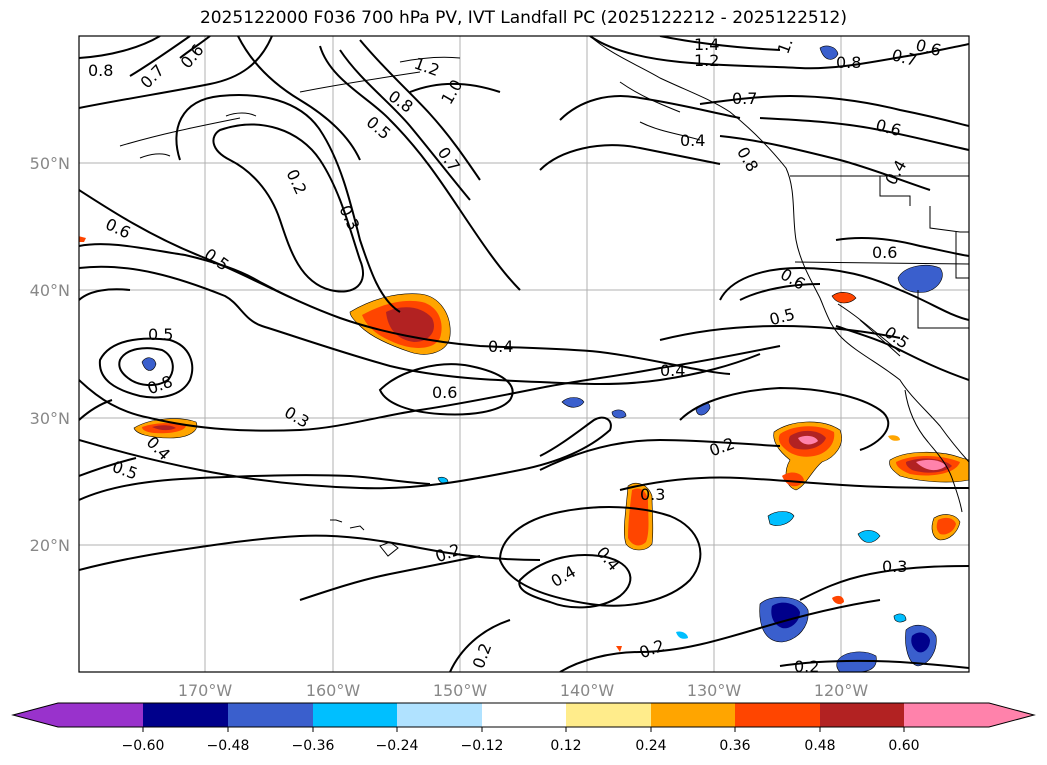 Image resolution: width=1047 pixels, height=765 pixels. I want to click on contour-label: 1., so click(785, 46).